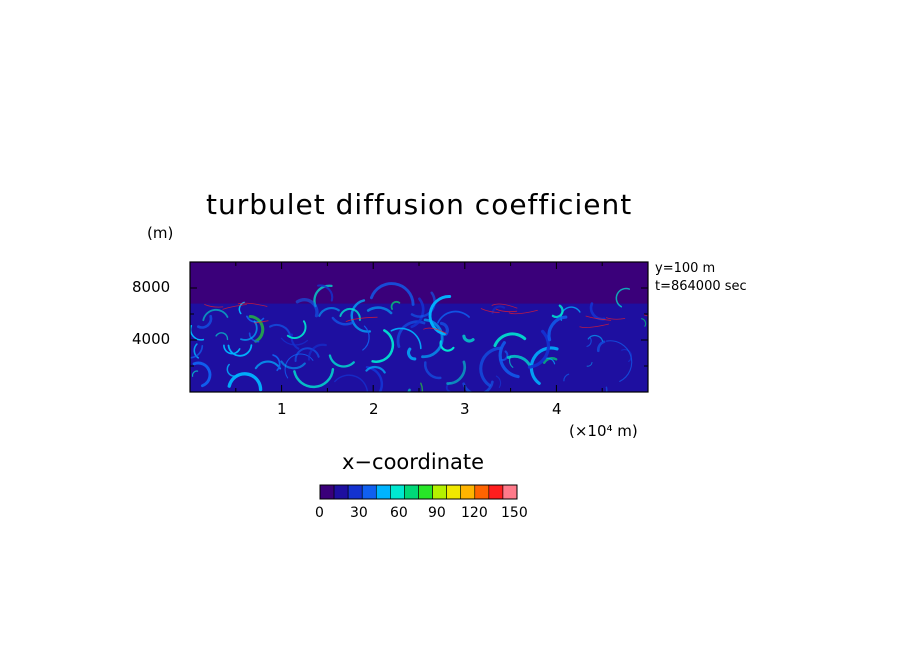 Image resolution: width=904 pixels, height=654 pixels. What do you see at coordinates (160, 233) in the screenshot?
I see `y-axis-unit: (m)` at bounding box center [160, 233].